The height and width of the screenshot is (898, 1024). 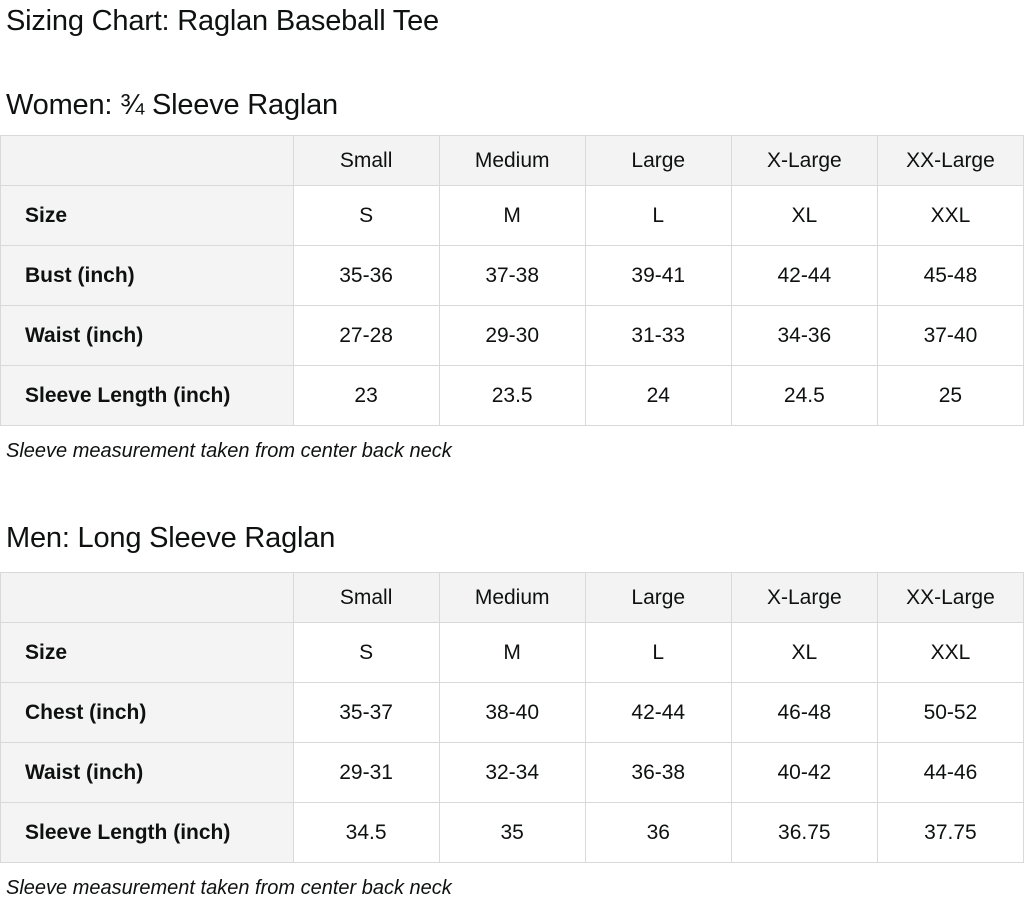 I want to click on table-cell: 50-52, so click(x=950, y=712).